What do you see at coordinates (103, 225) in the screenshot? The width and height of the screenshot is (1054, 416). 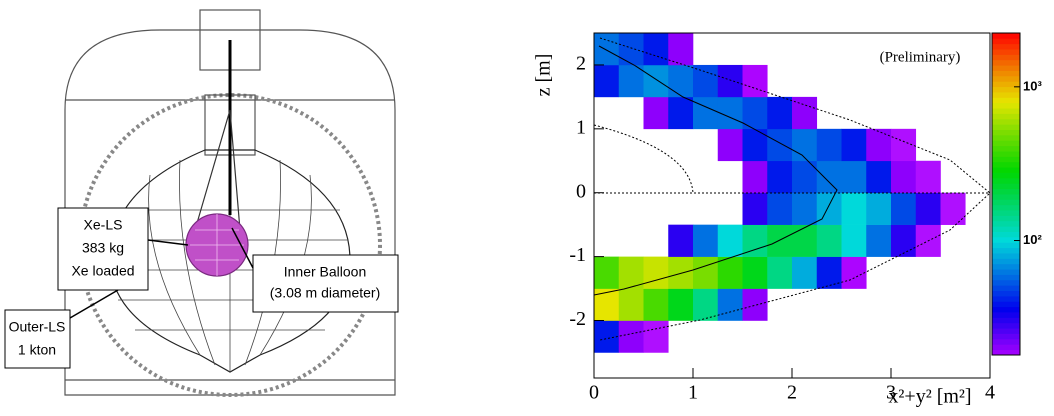 I see `callout-text: Xe-LS` at bounding box center [103, 225].